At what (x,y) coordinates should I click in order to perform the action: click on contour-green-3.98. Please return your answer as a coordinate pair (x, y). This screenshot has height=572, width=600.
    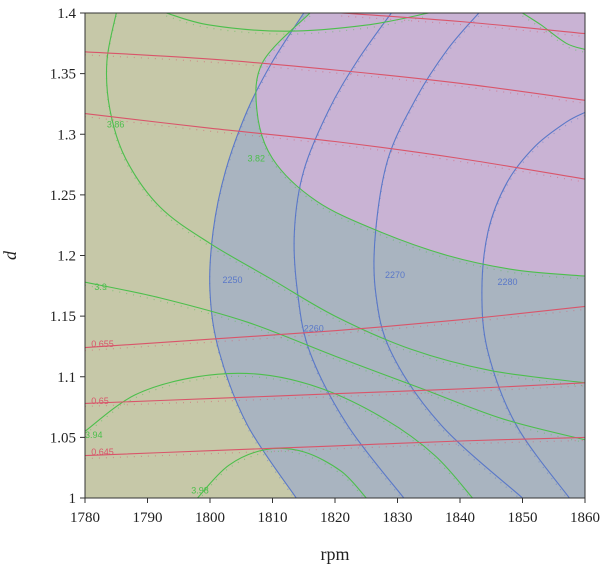
    Looking at the image, I should click on (282, 472).